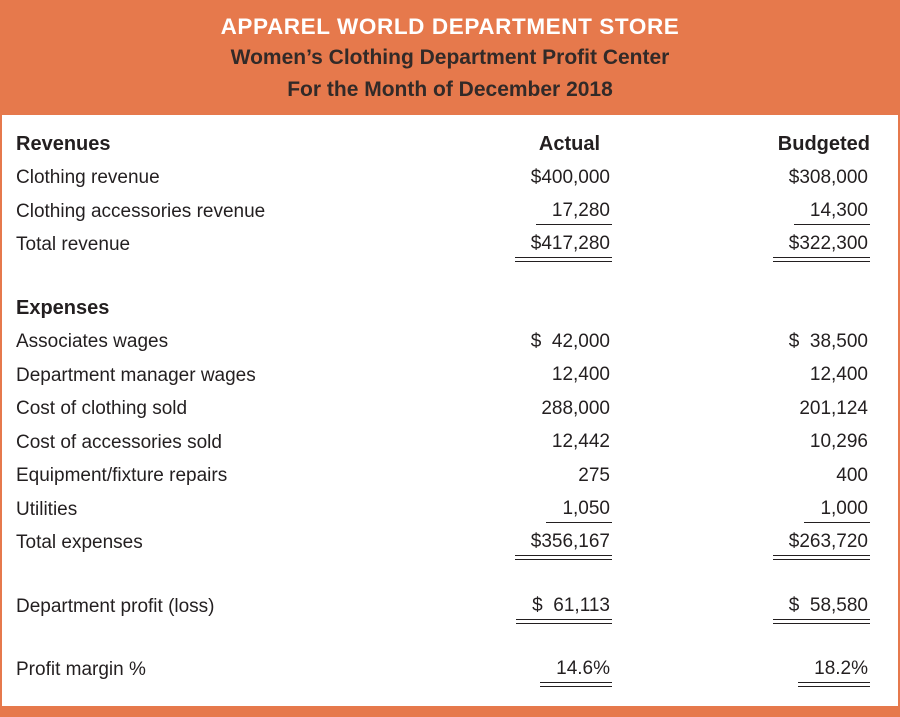  I want to click on row-label: Utilities, so click(47, 509).